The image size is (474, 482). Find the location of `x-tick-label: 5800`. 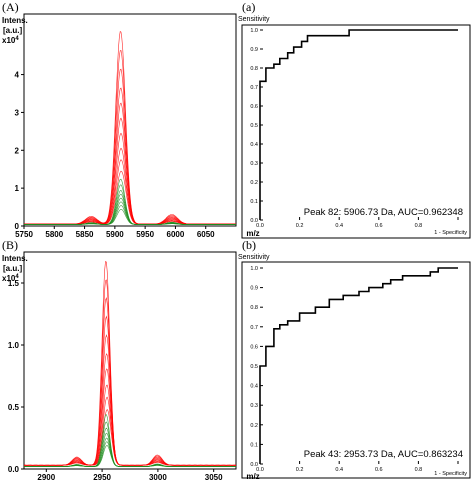

x-tick-label: 5800 is located at coordinates (54, 234).